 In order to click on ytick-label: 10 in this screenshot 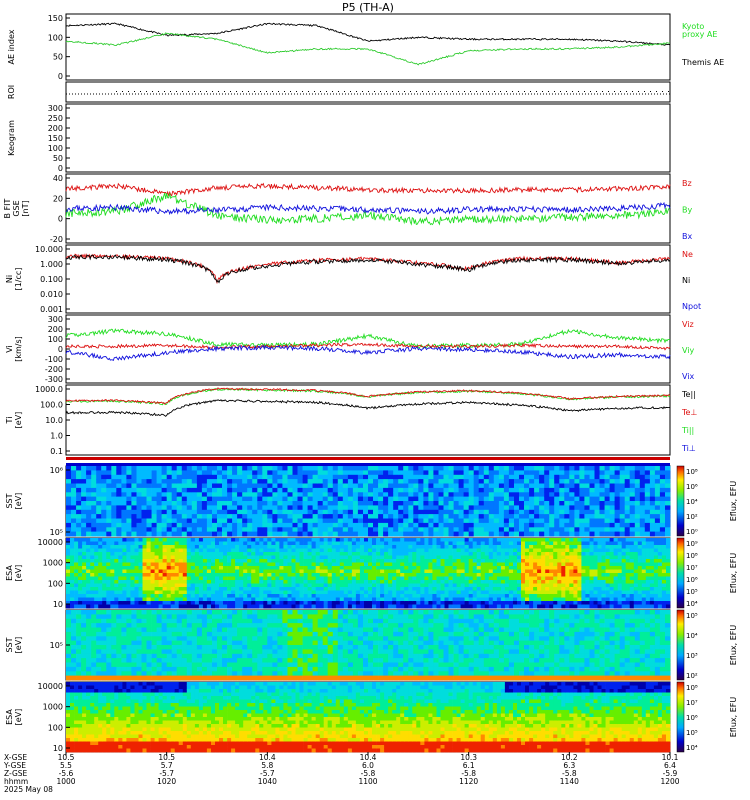, I will do `click(58, 604)`.